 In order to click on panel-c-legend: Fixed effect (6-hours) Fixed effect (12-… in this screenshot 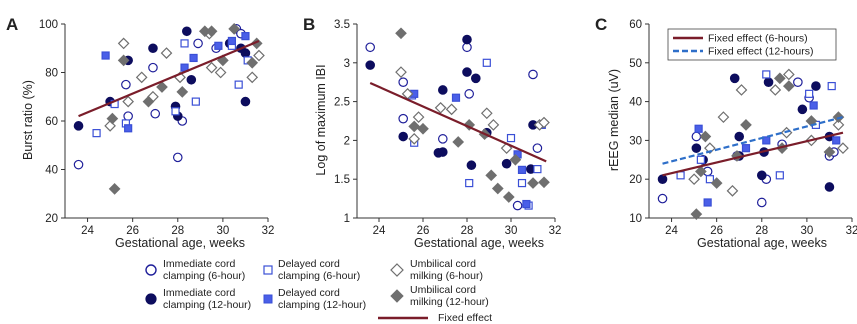, I will do `click(752, 44)`.